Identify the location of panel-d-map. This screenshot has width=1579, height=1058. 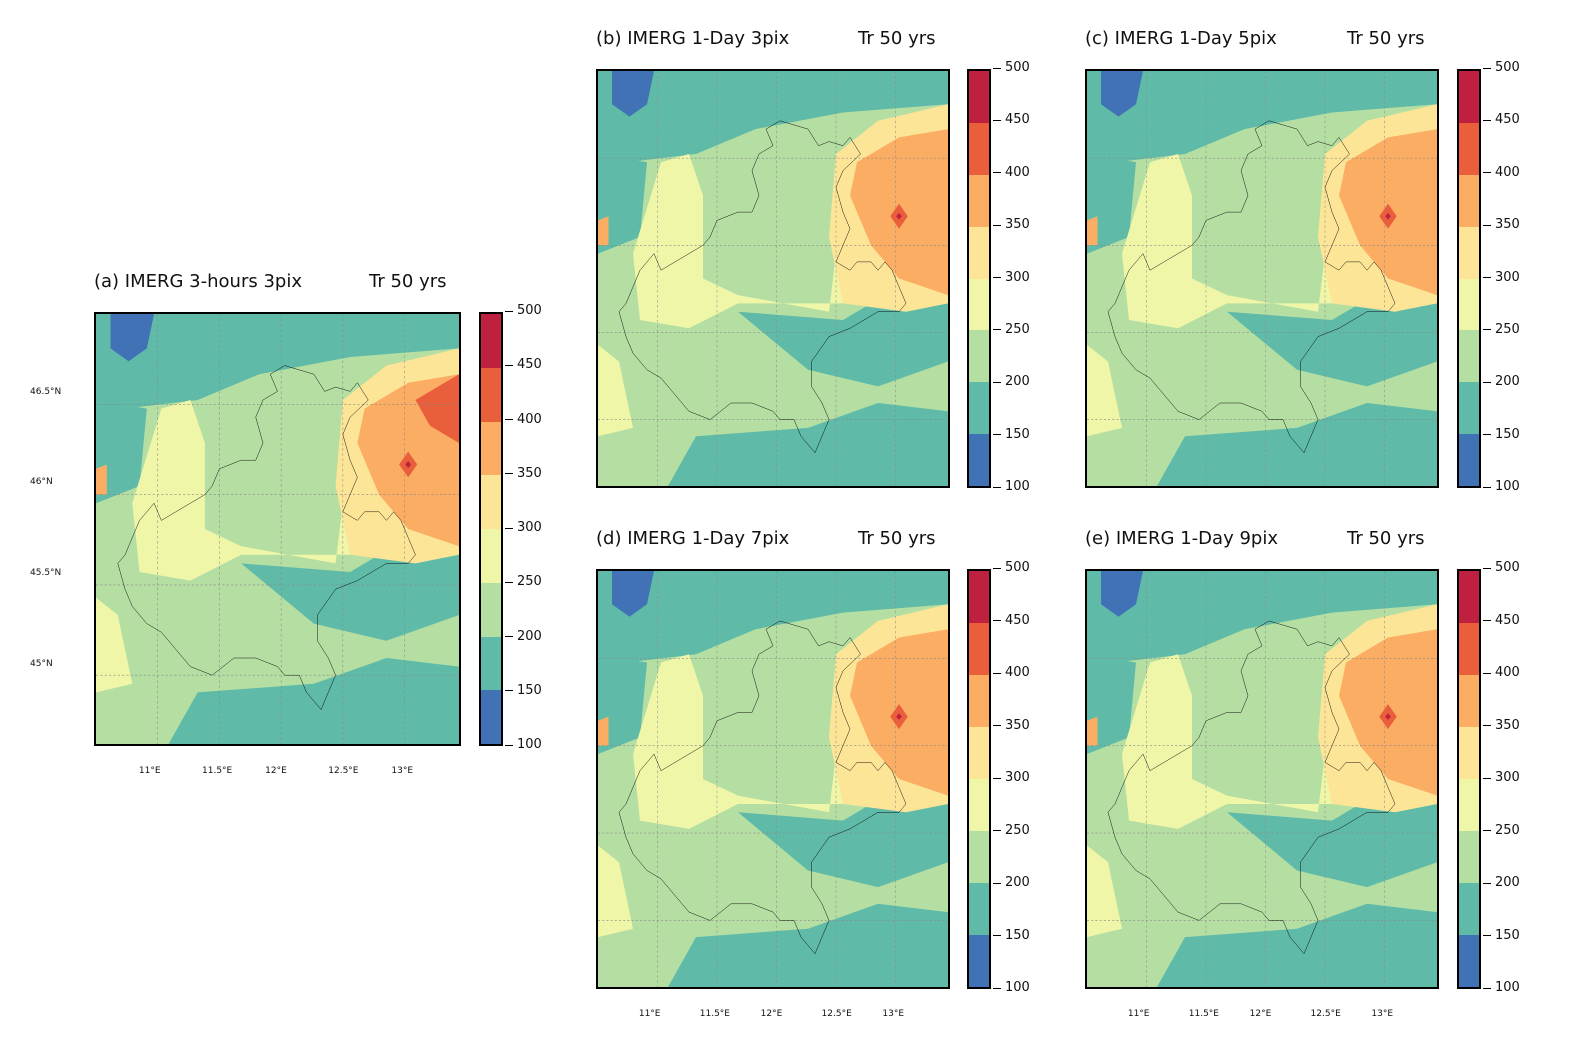
(773, 779).